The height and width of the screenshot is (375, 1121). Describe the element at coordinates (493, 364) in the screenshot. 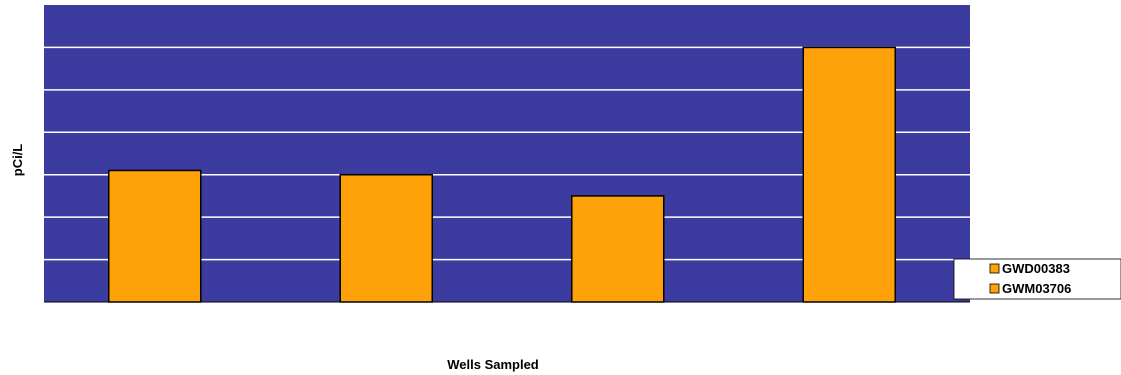

I see `x-axis-label: Wells Sampled` at that location.